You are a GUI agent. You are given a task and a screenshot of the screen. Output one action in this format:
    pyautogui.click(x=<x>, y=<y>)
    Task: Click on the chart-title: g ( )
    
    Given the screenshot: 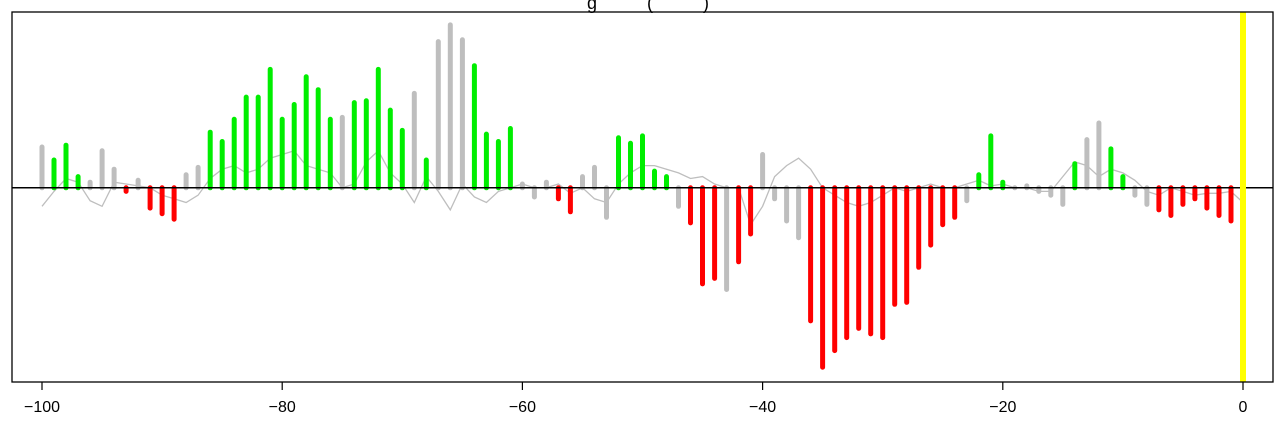 What is the action you would take?
    pyautogui.click(x=648, y=6)
    